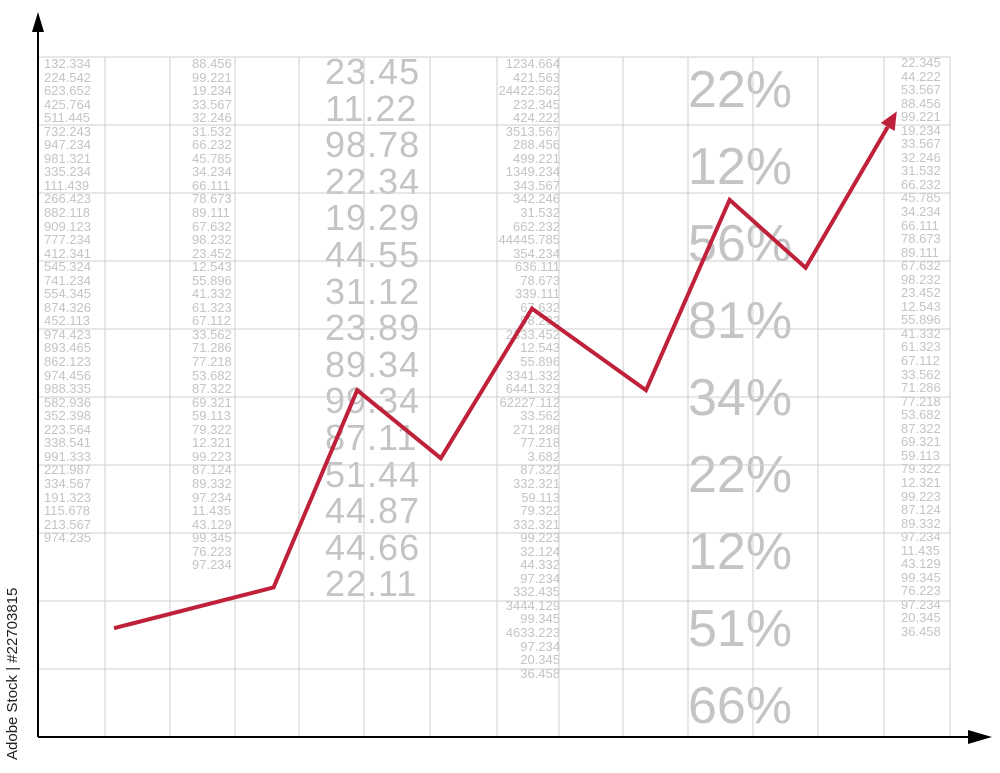 Image resolution: width=1000 pixels, height=773 pixels. What do you see at coordinates (536, 253) in the screenshot?
I see `background-number: 354.234` at bounding box center [536, 253].